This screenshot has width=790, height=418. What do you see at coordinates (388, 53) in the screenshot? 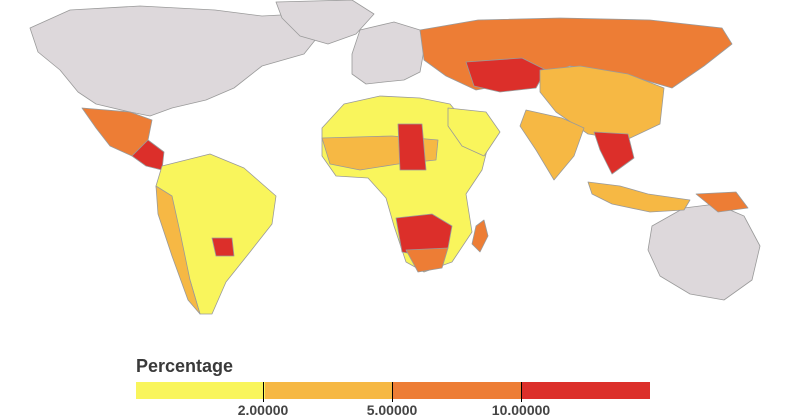
I see `region-europe` at bounding box center [388, 53].